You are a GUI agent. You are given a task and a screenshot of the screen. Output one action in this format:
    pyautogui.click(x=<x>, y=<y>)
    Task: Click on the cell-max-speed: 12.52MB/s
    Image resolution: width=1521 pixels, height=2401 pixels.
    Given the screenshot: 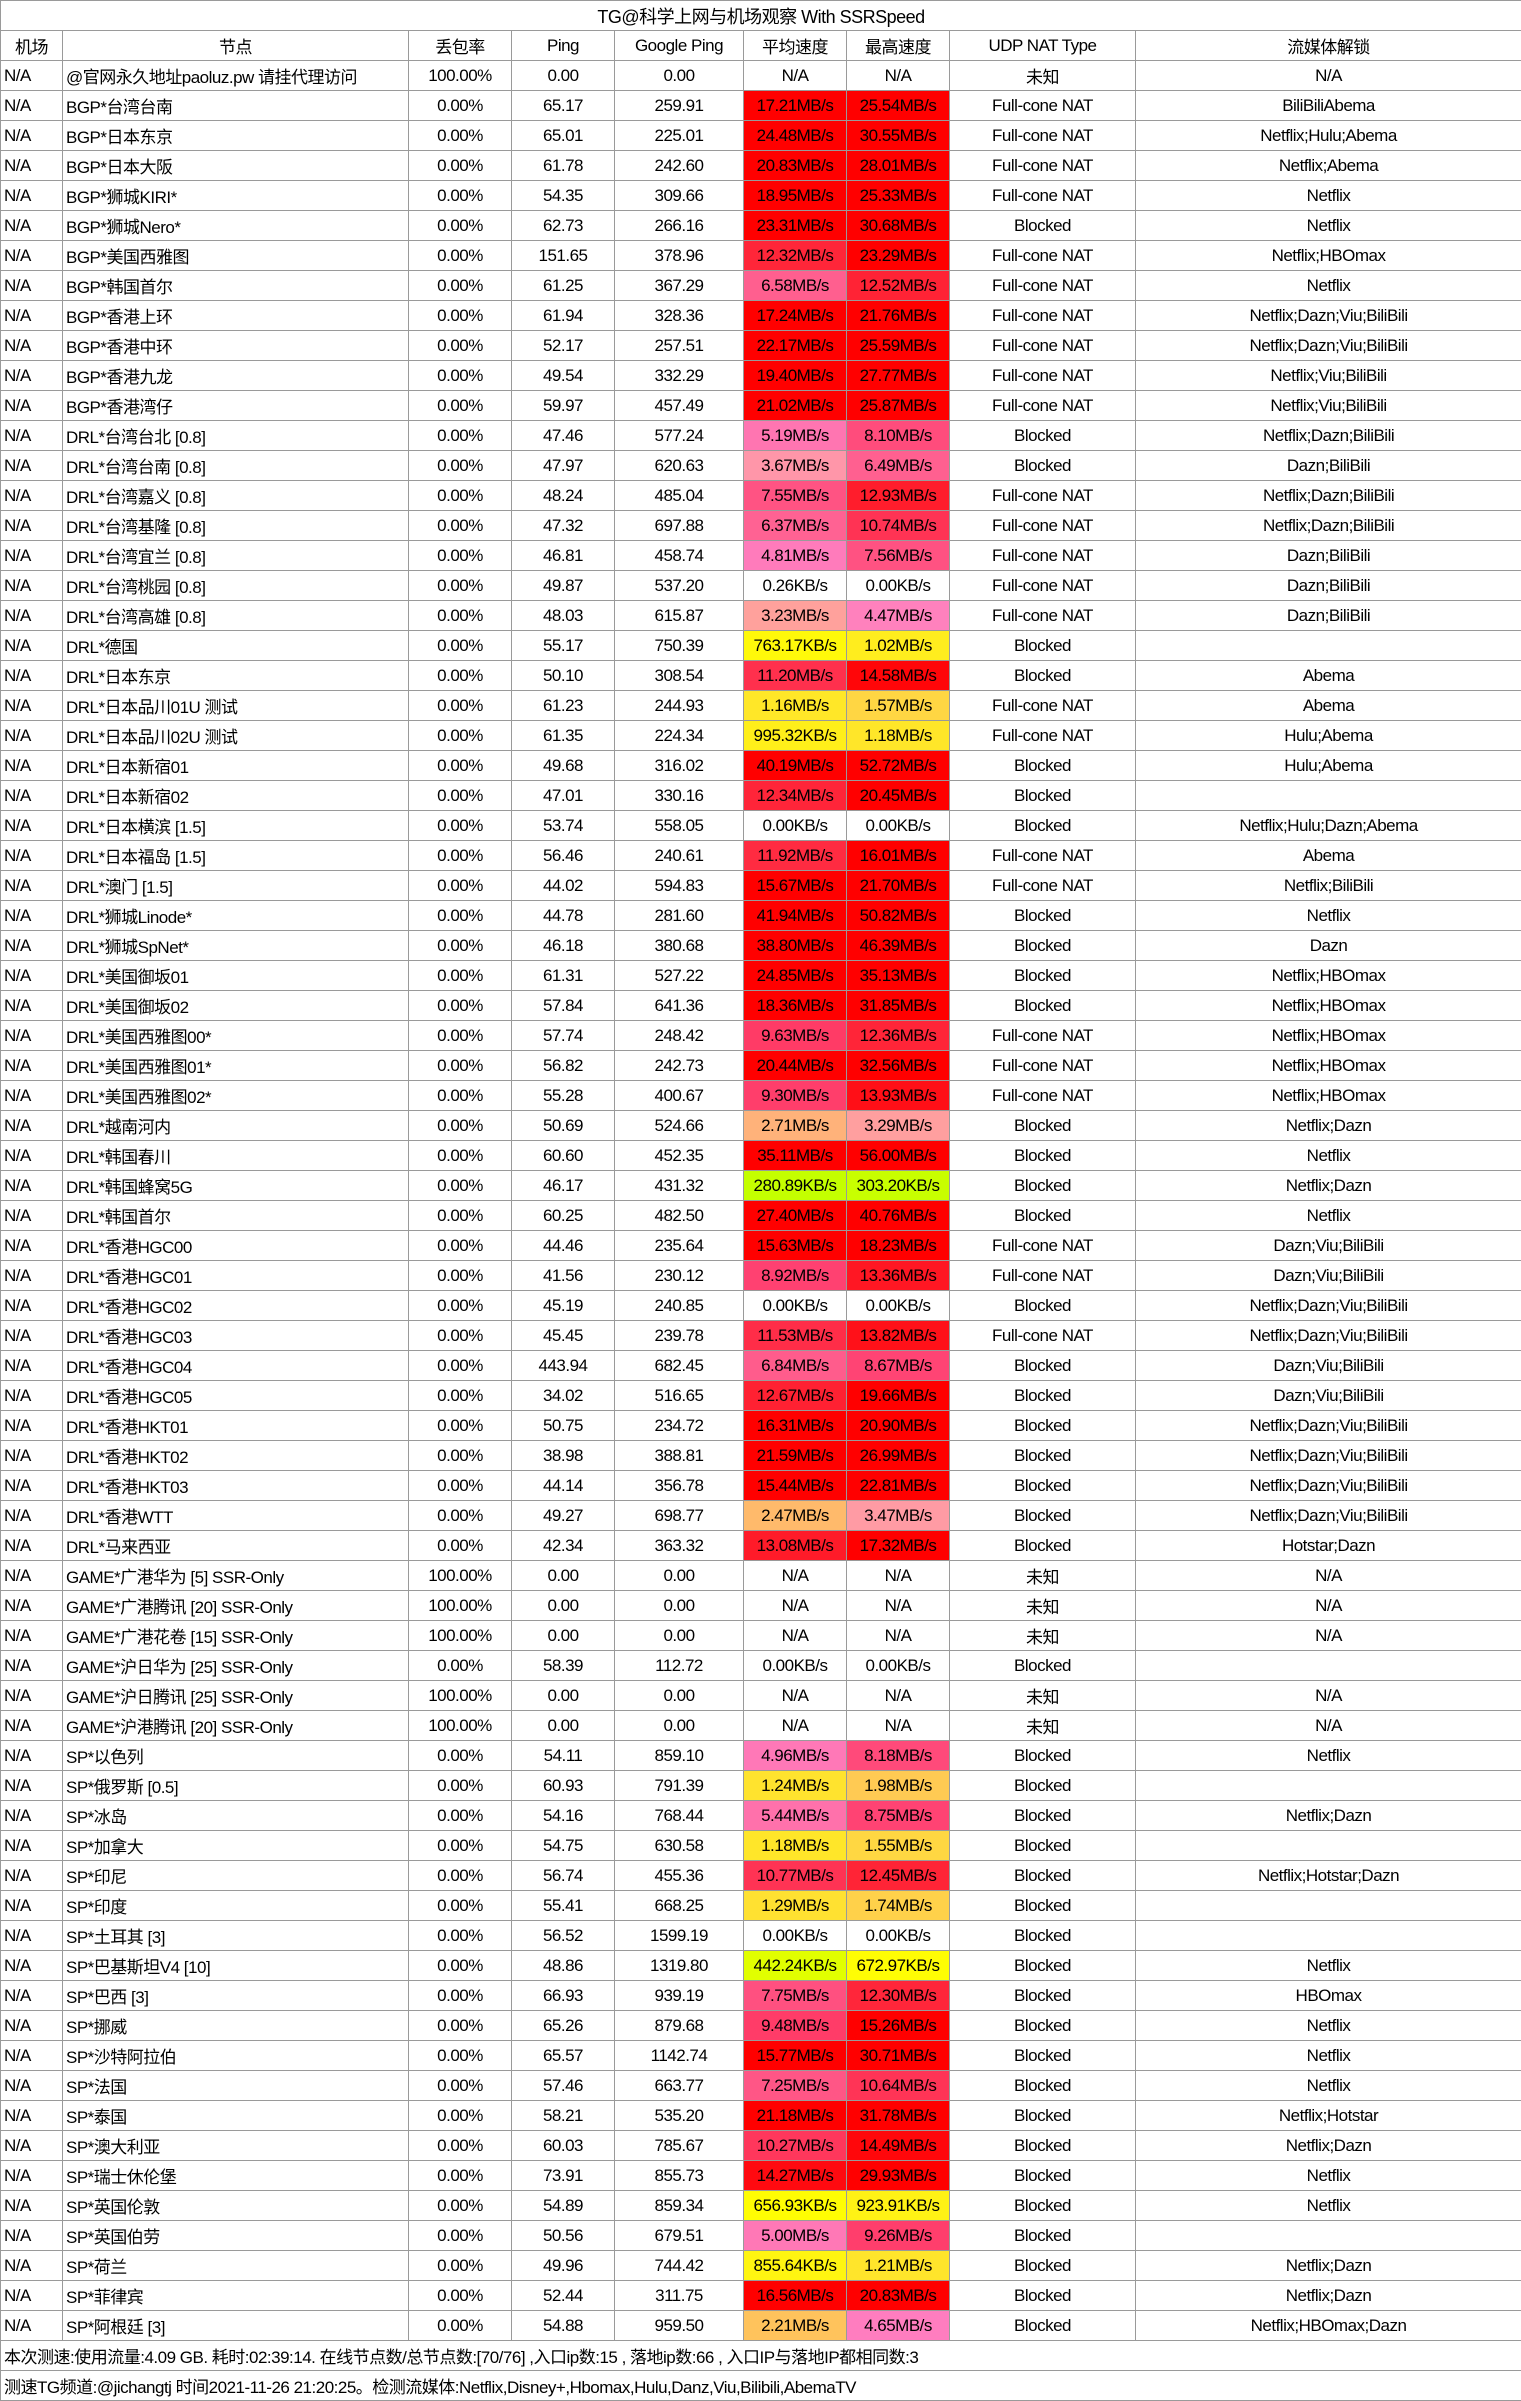 What is the action you would take?
    pyautogui.click(x=898, y=286)
    